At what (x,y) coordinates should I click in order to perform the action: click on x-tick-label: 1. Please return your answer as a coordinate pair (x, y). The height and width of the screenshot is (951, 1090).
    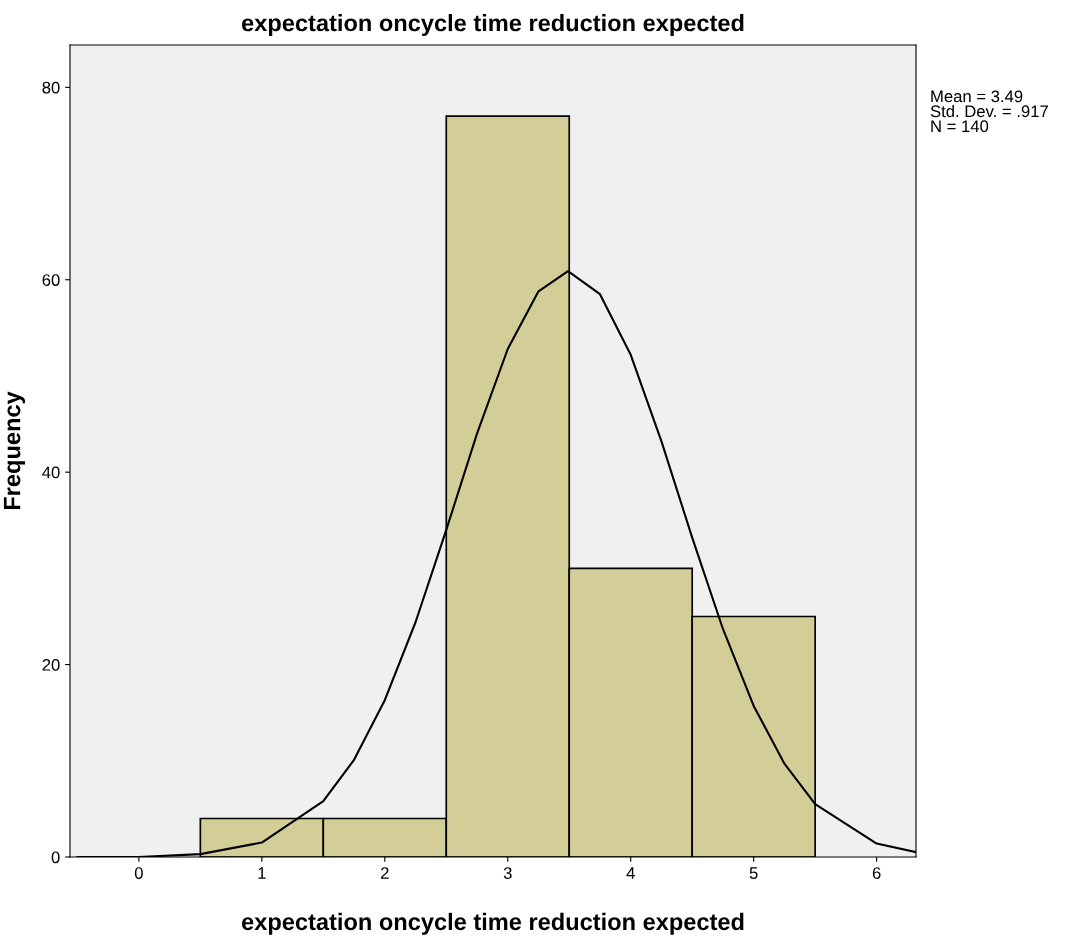
    Looking at the image, I should click on (262, 873).